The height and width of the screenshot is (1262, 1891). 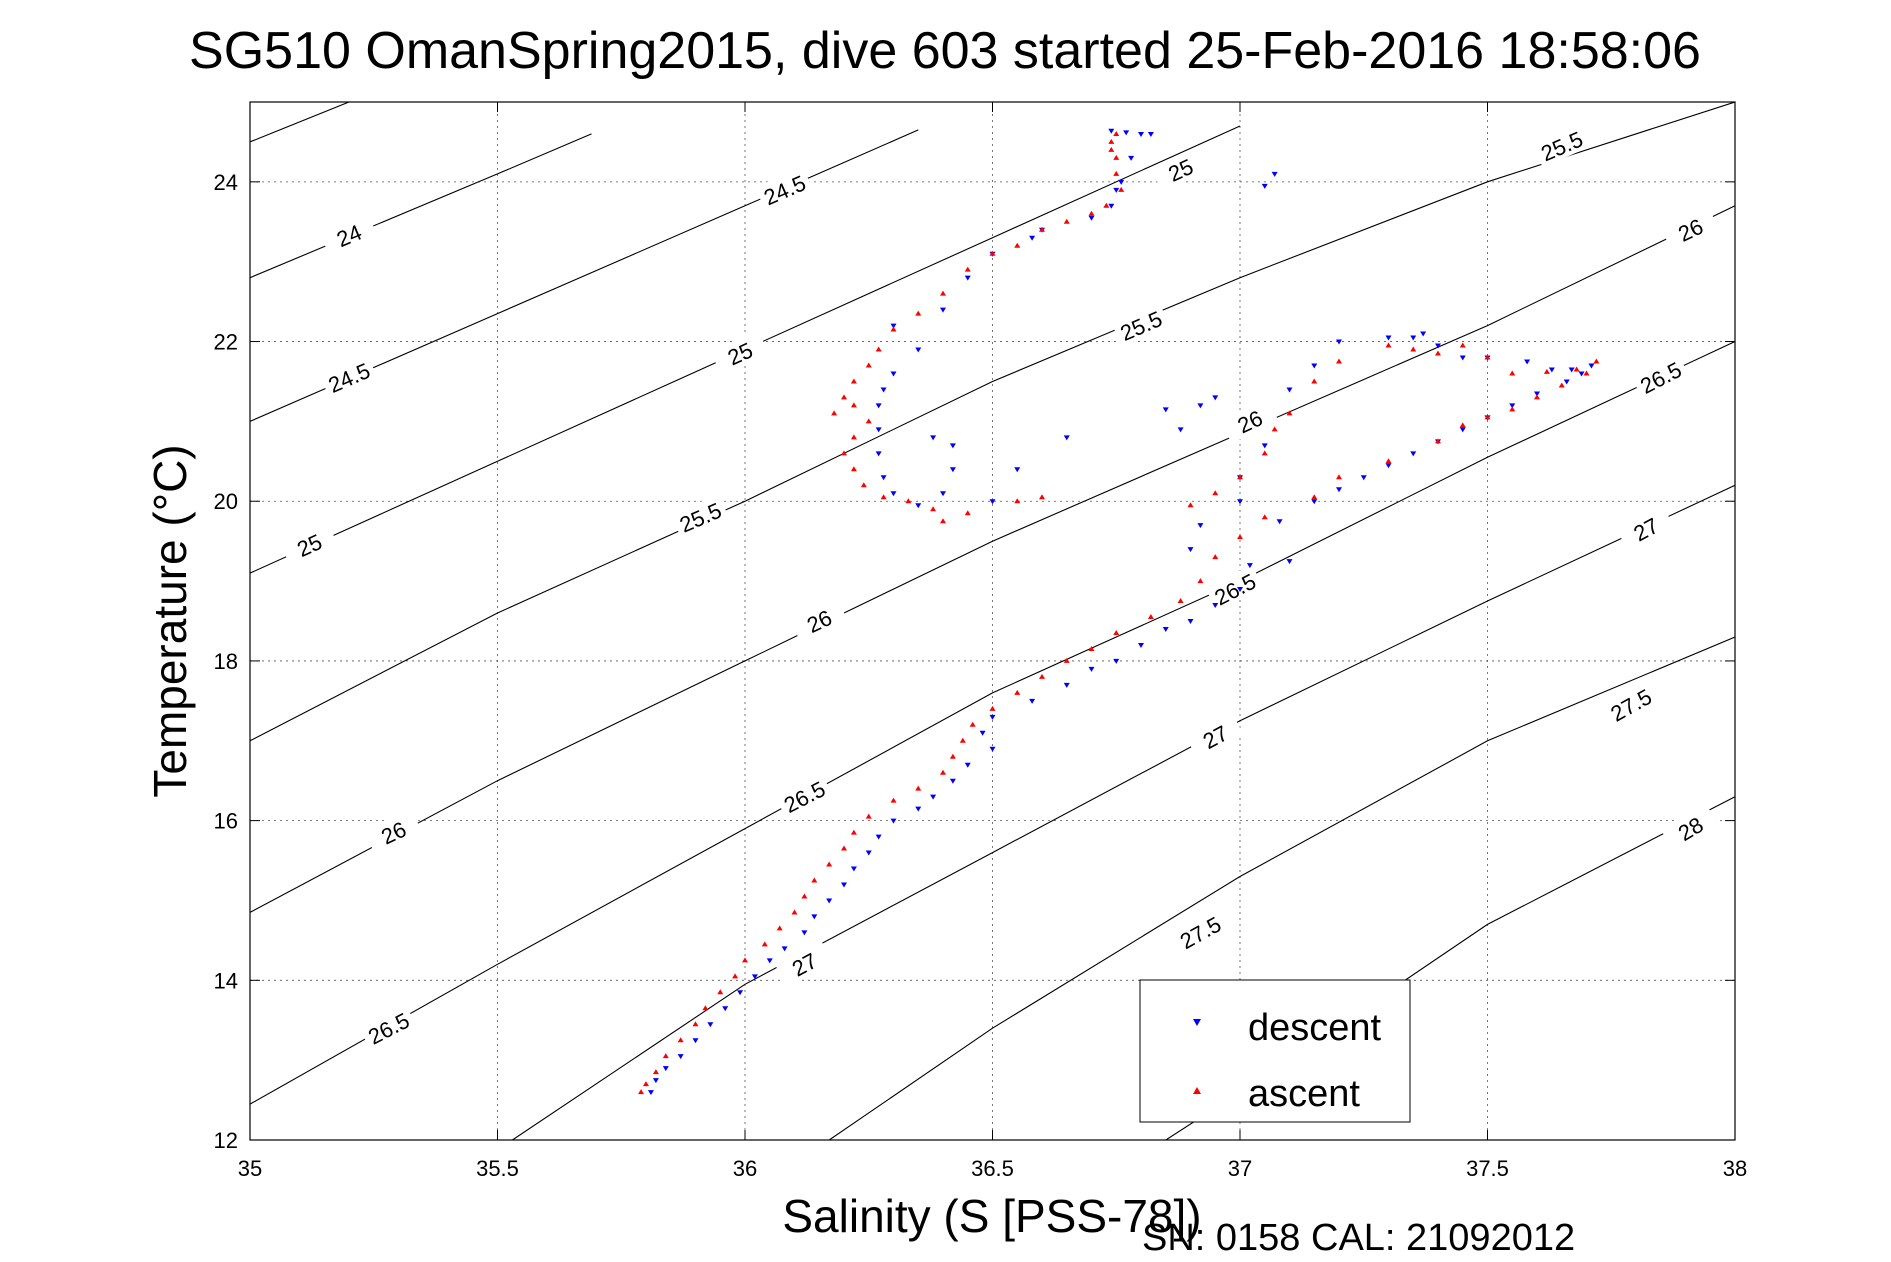 What do you see at coordinates (1275, 1051) in the screenshot?
I see `legend: descent ascent` at bounding box center [1275, 1051].